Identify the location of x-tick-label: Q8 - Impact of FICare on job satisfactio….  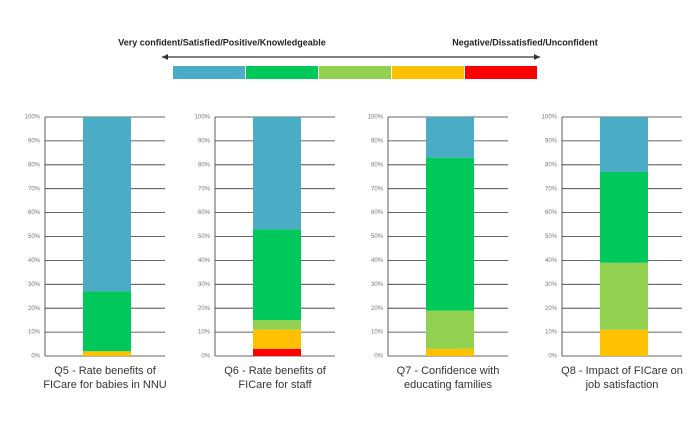
(622, 378).